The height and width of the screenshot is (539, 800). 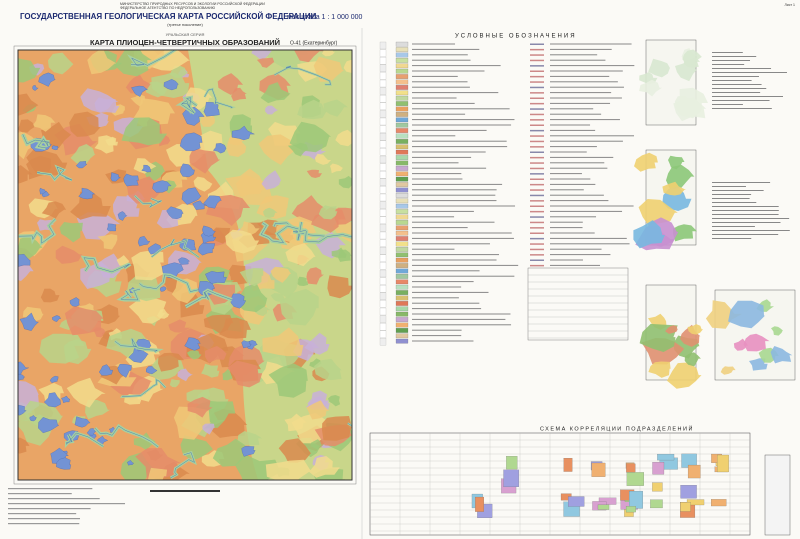 I want to click on correlation-scheme, so click(x=580, y=484).